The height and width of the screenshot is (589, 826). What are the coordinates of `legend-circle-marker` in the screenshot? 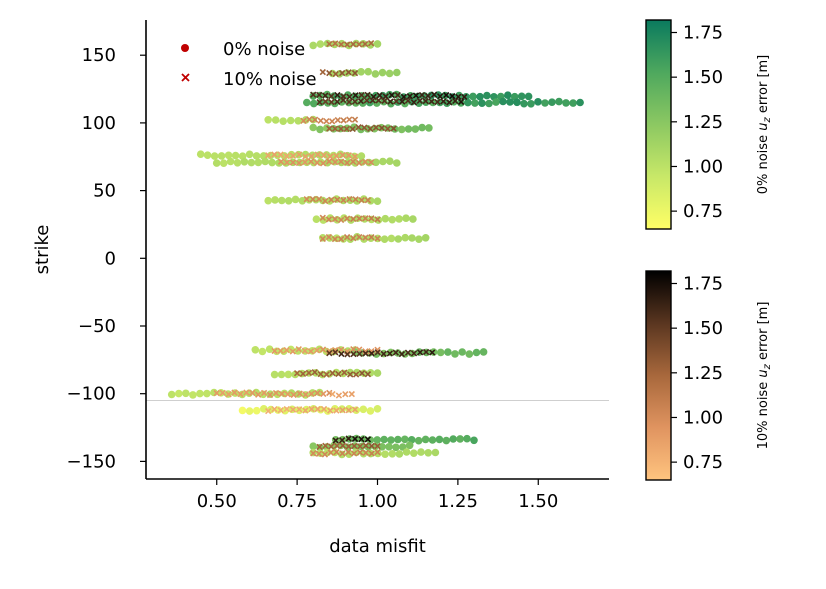 It's located at (185, 48).